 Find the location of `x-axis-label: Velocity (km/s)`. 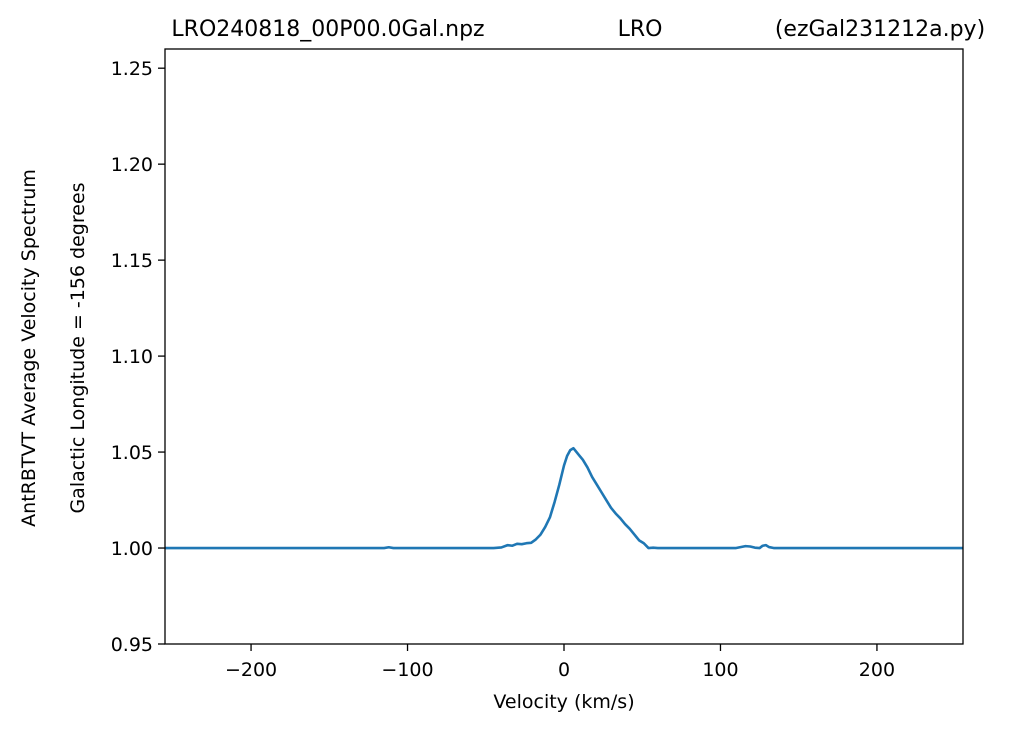

x-axis-label: Velocity (km/s) is located at coordinates (563, 702).